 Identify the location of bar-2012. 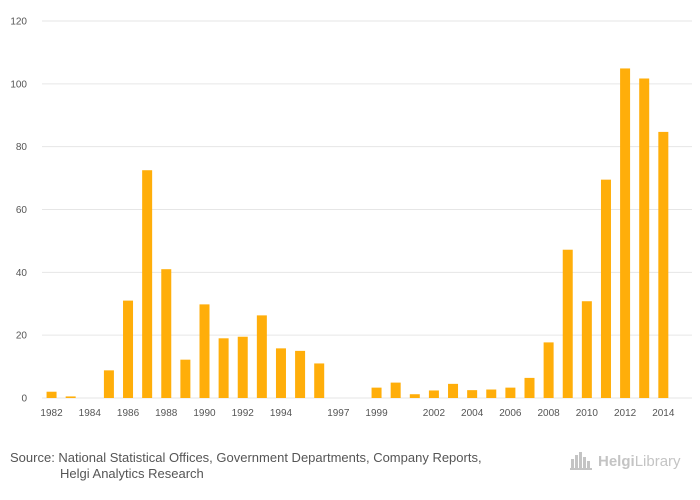
(625, 233).